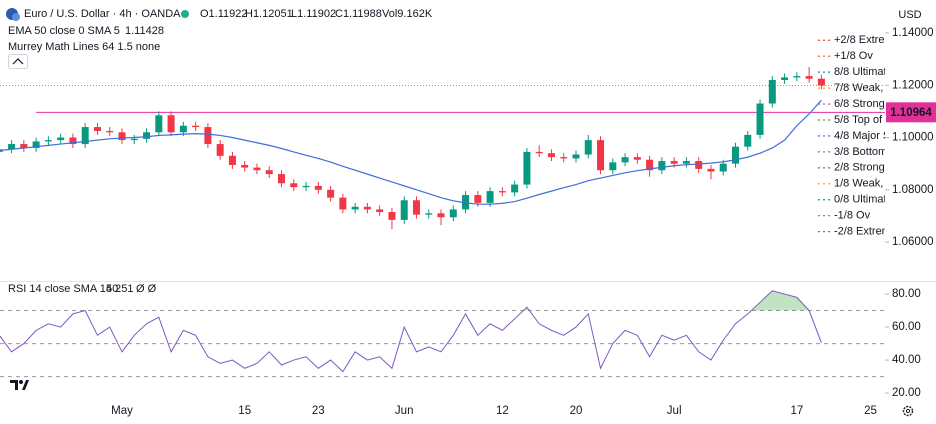 This screenshot has width=936, height=424. Describe the element at coordinates (906, 327) in the screenshot. I see `y-tick-label: 60.00` at that location.